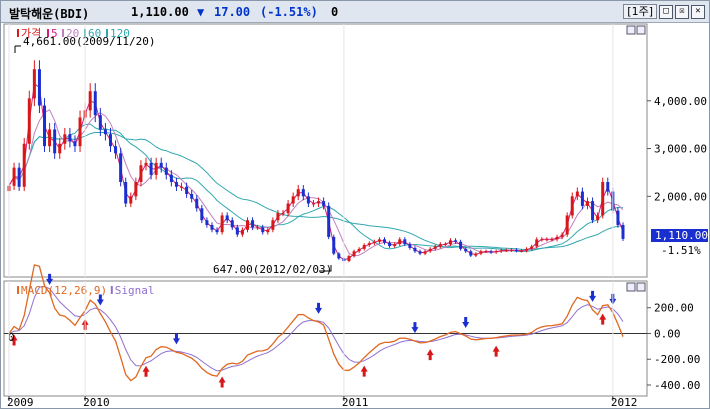 The image size is (710, 409). Describe the element at coordinates (232, 12) in the screenshot. I see `price-change: 17.00` at that location.